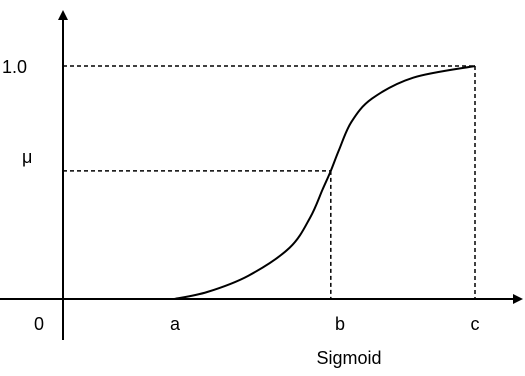  What do you see at coordinates (27, 157) in the screenshot?
I see `y-tick-label-mu: μ` at bounding box center [27, 157].